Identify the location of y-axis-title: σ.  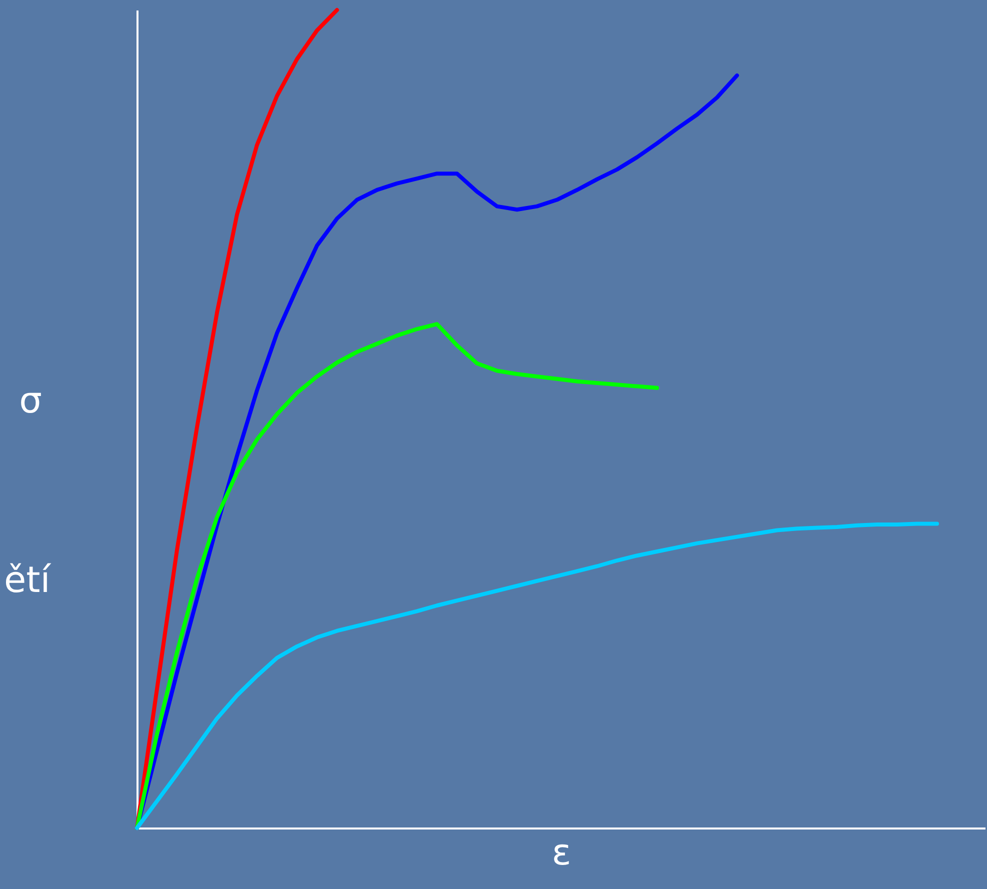
(30, 401).